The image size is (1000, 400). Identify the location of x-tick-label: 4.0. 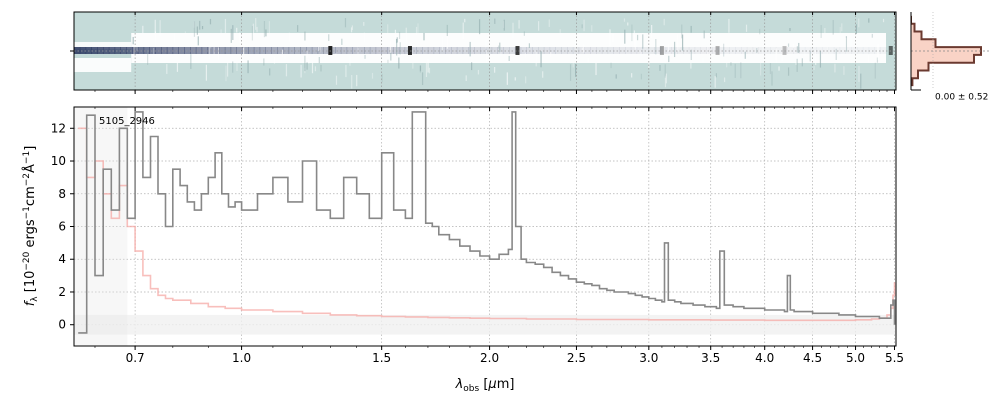
(764, 358).